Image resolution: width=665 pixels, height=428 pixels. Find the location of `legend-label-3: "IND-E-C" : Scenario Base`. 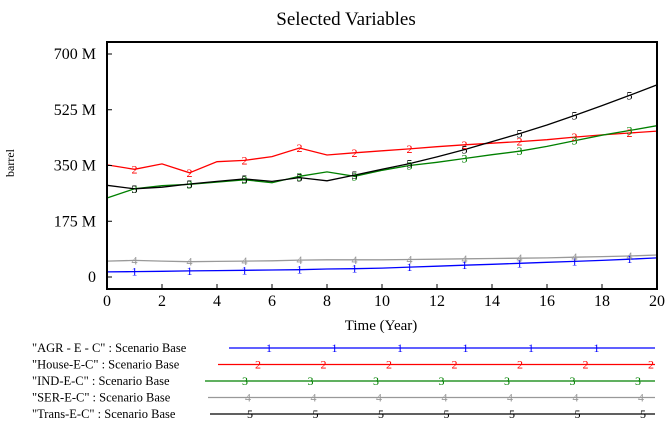

legend-label-3: "IND-E-C" : Scenario Base is located at coordinates (101, 381).